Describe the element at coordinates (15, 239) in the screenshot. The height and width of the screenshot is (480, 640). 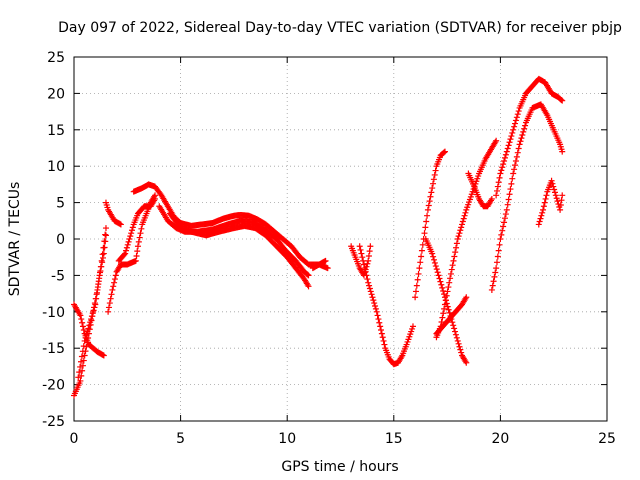
I see `y-axis-label: SDTVAR / TECUs` at that location.